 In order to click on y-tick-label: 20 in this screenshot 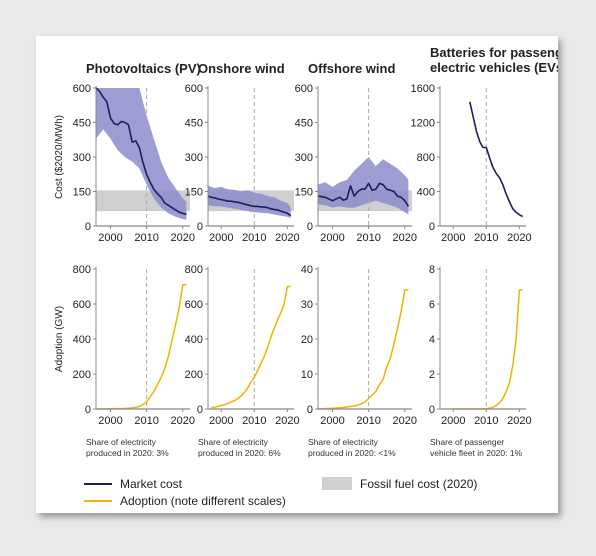, I will do `click(307, 340)`.